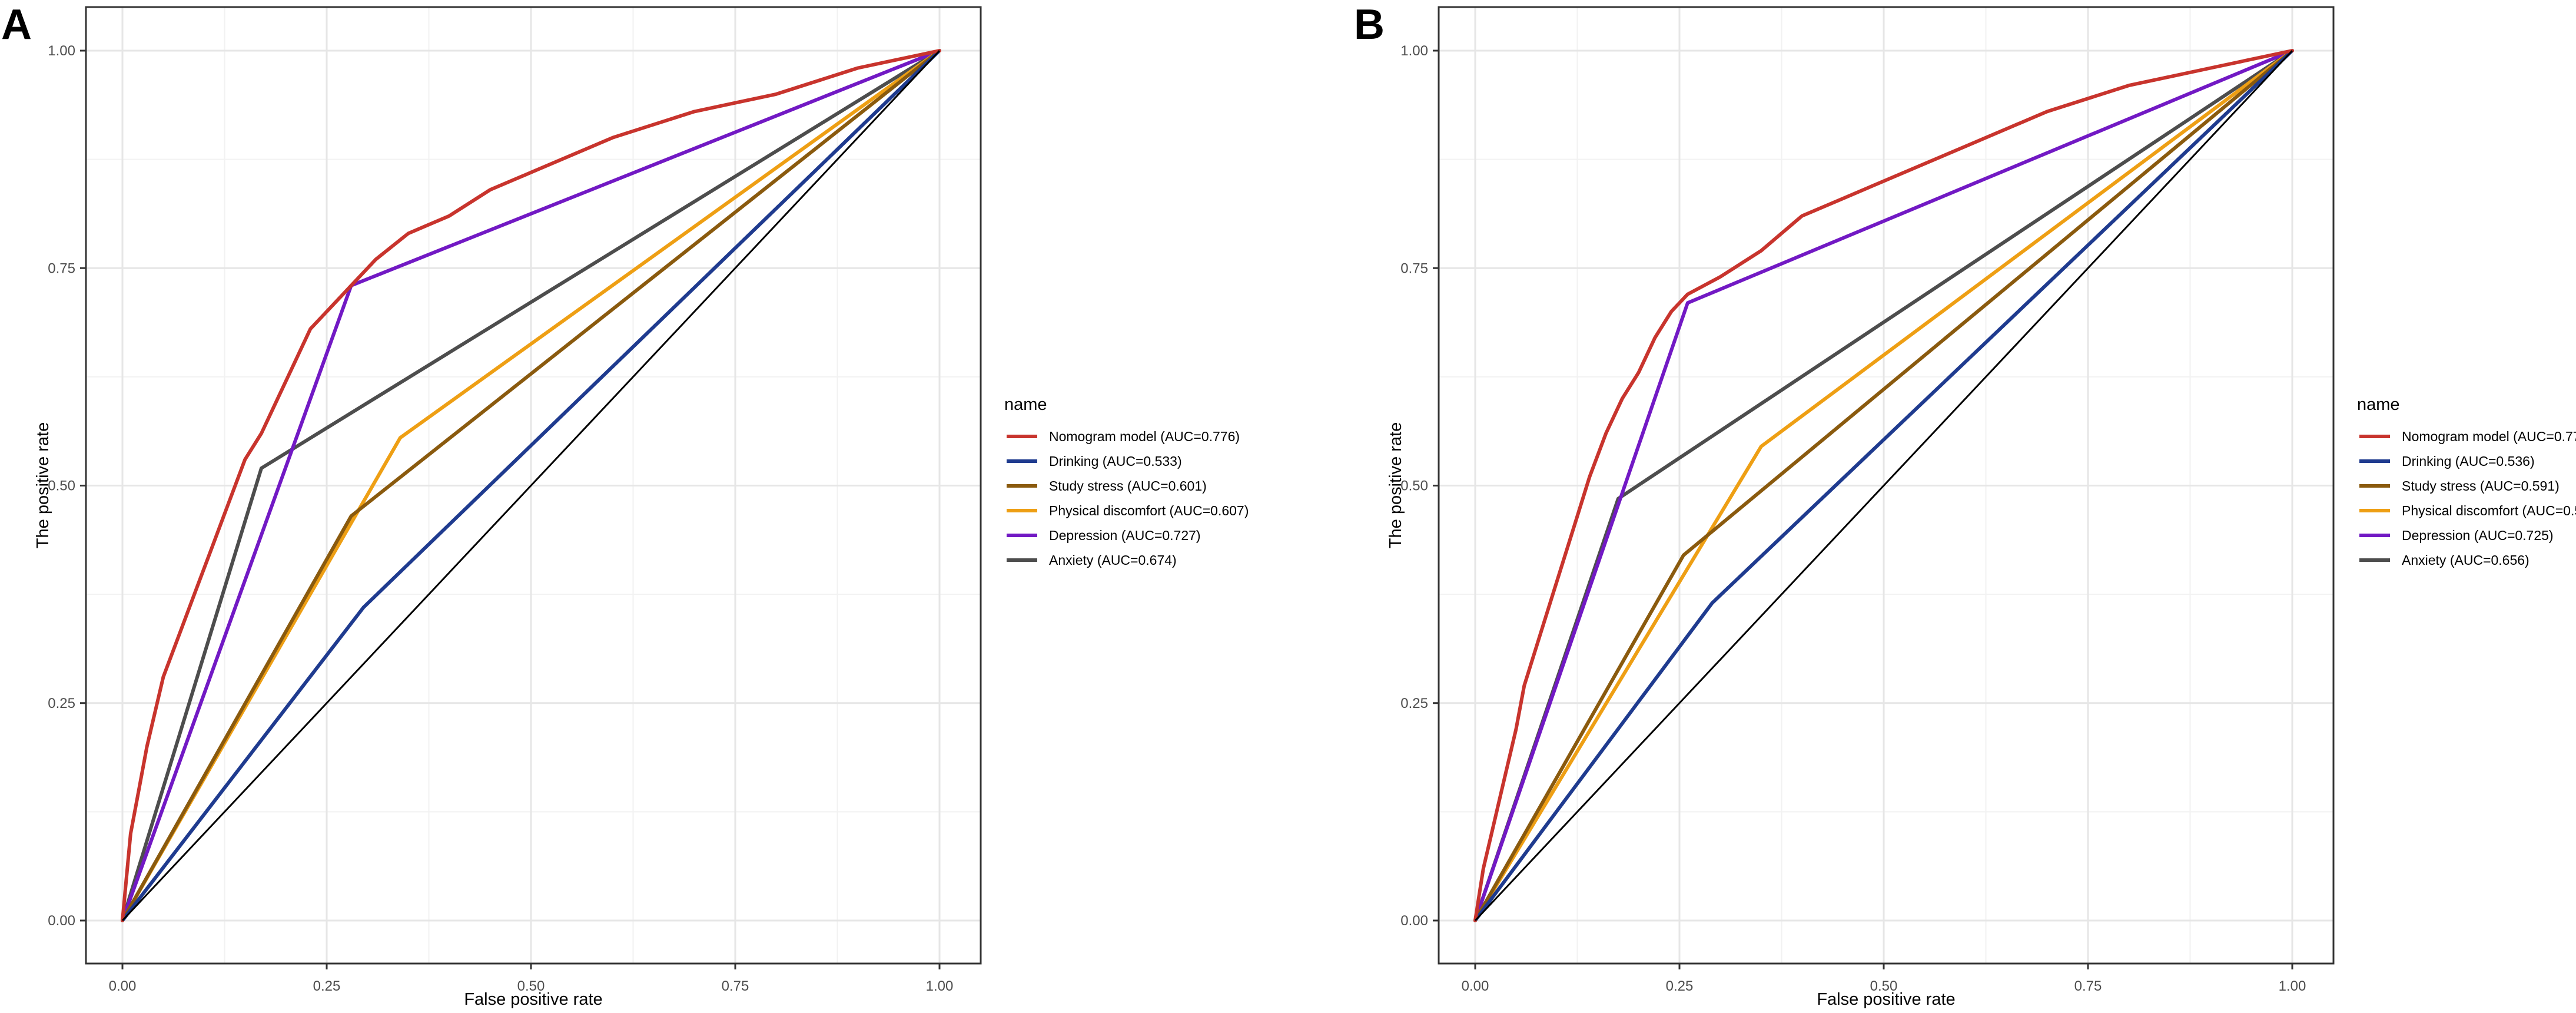 This screenshot has width=2576, height=1013. What do you see at coordinates (16, 25) in the screenshot?
I see `panel-label: A` at bounding box center [16, 25].